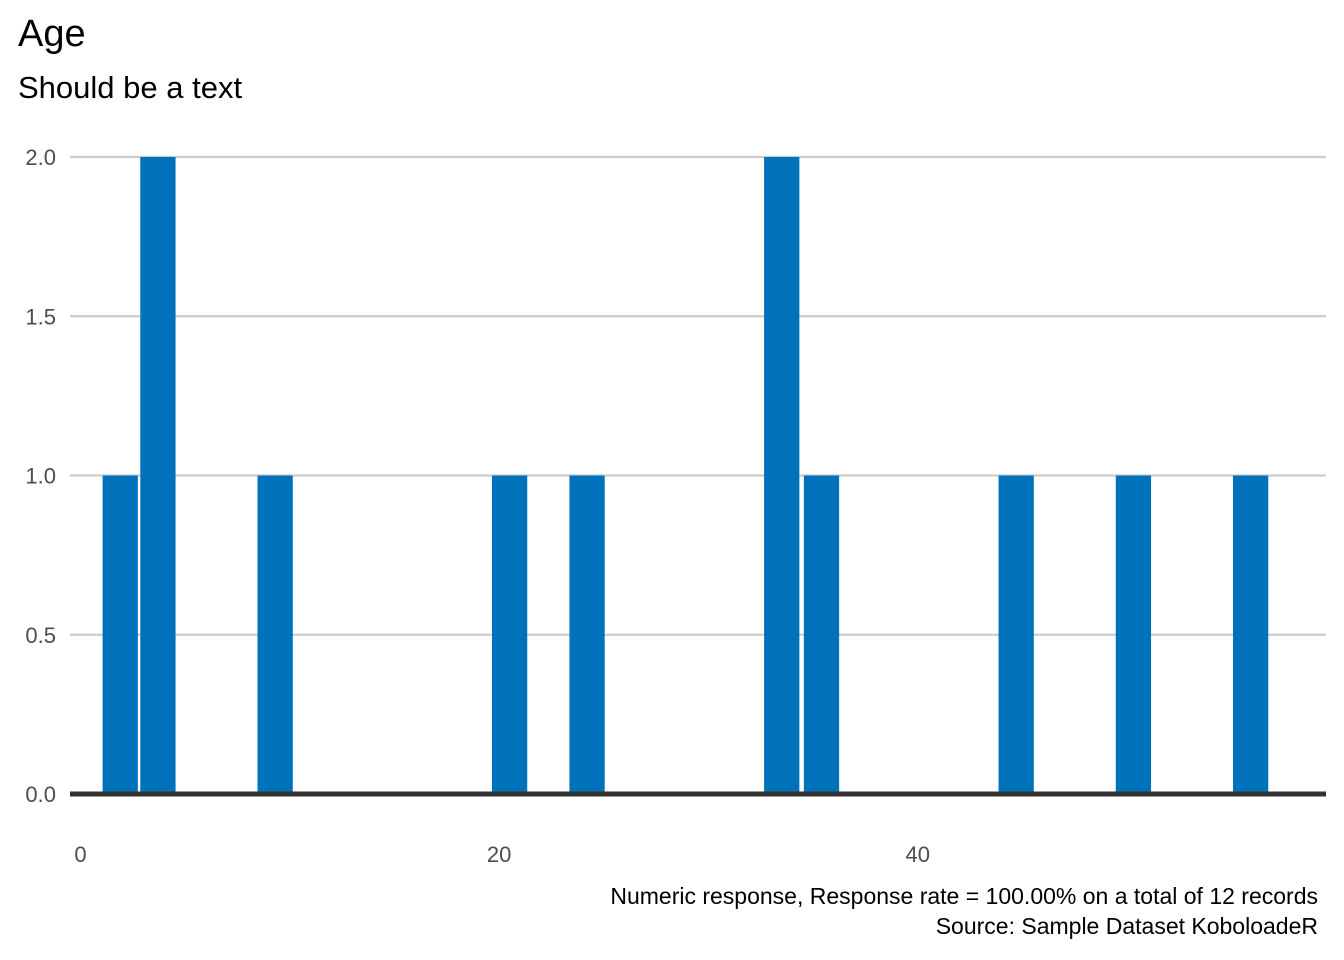 The height and width of the screenshot is (960, 1344). I want to click on y-tick-label: 0.0, so click(40, 794).